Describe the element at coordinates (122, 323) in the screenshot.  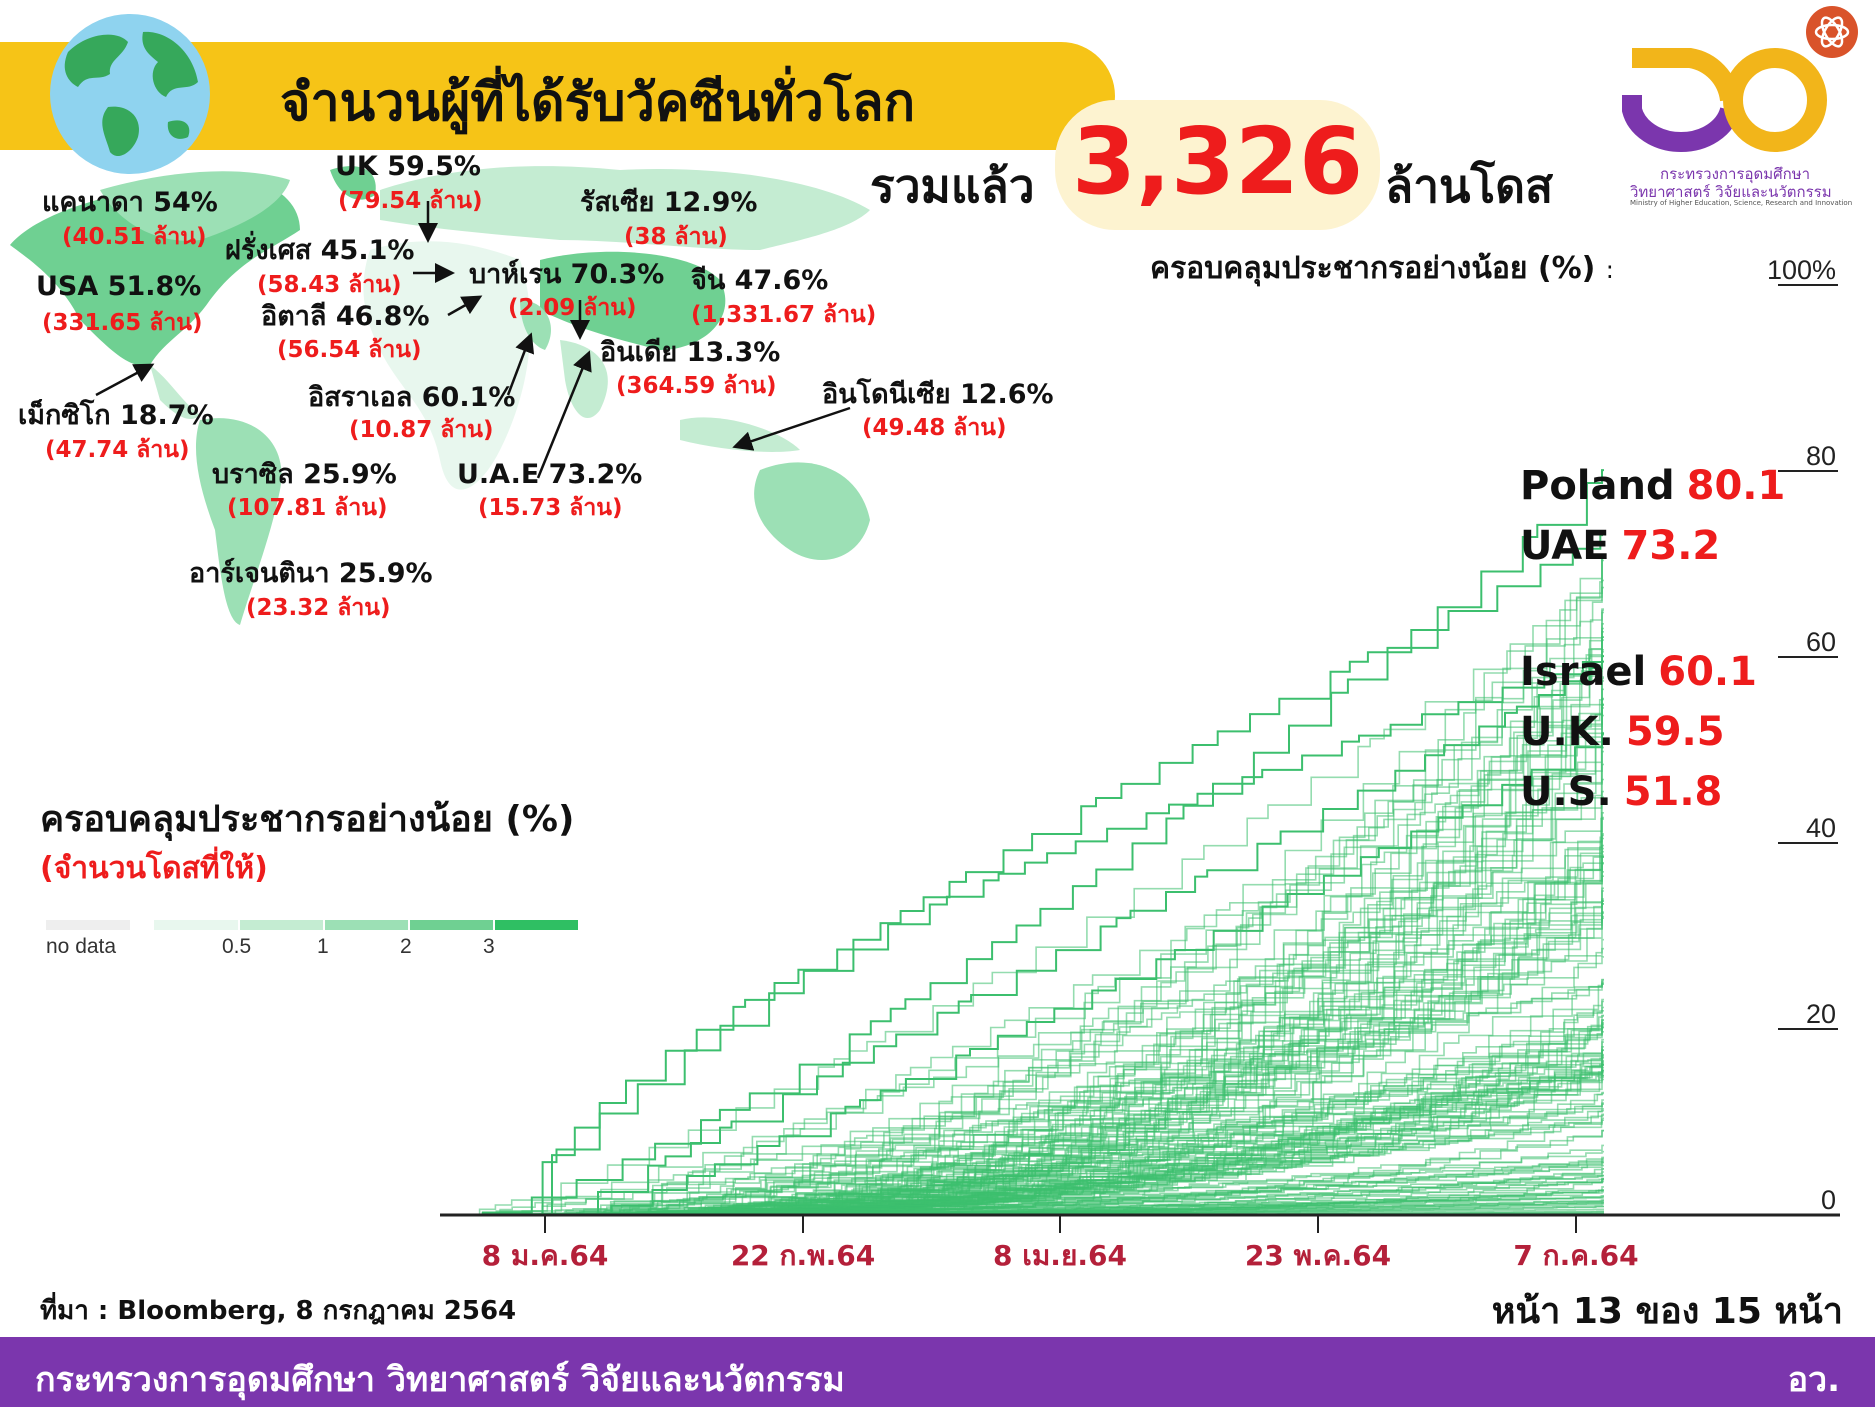
I see `map-doses-usa: (331.65 ล้าน)` at that location.